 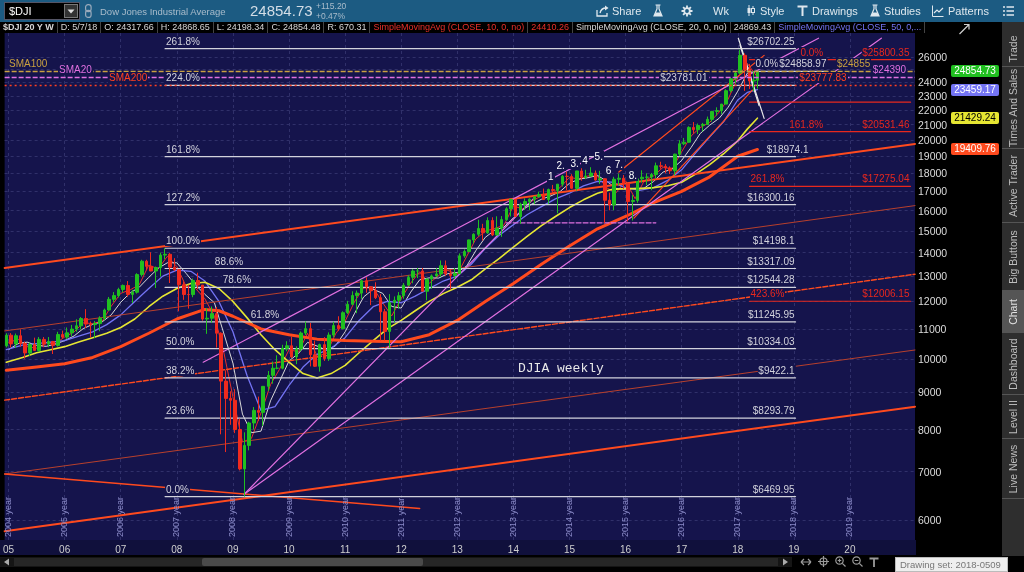 I want to click on annotation: 2011 year, so click(x=400, y=517).